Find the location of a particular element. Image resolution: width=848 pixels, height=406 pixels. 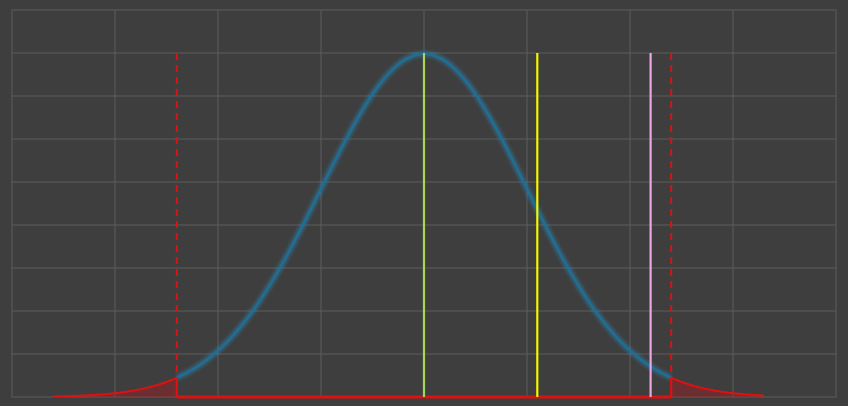

left-tail-curve is located at coordinates (115, 387).